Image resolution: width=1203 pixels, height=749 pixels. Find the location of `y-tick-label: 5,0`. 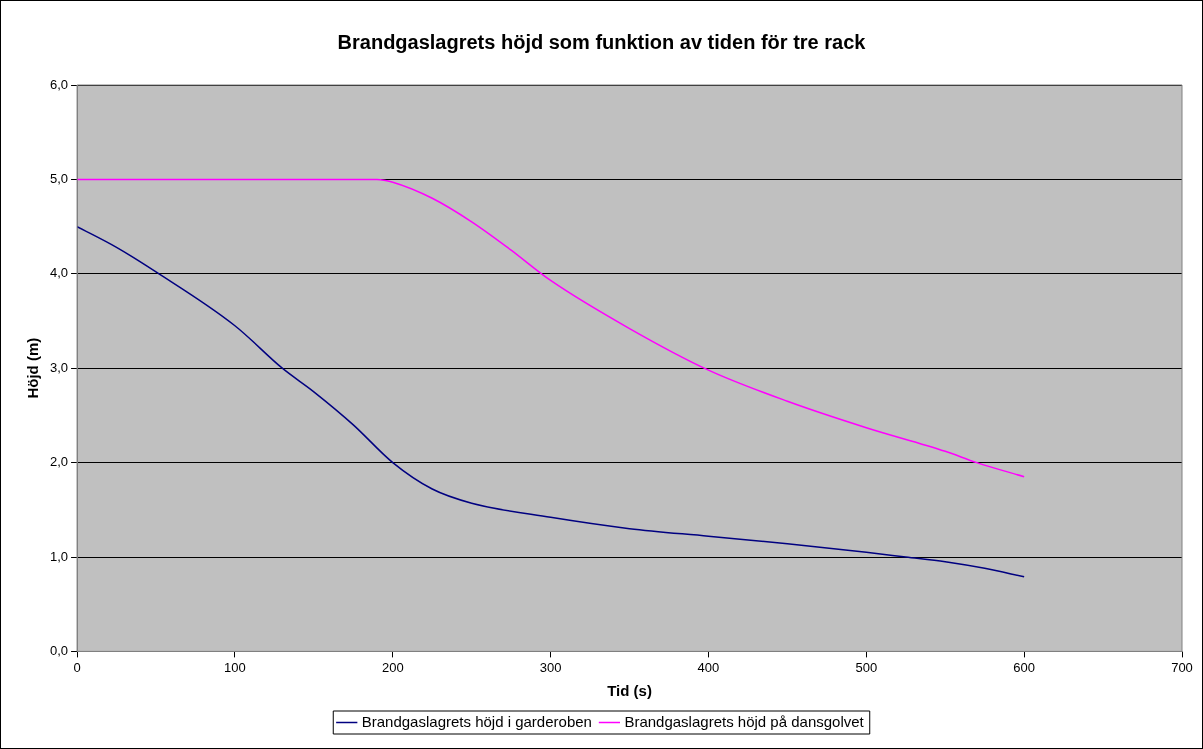

y-tick-label: 5,0 is located at coordinates (59, 178).